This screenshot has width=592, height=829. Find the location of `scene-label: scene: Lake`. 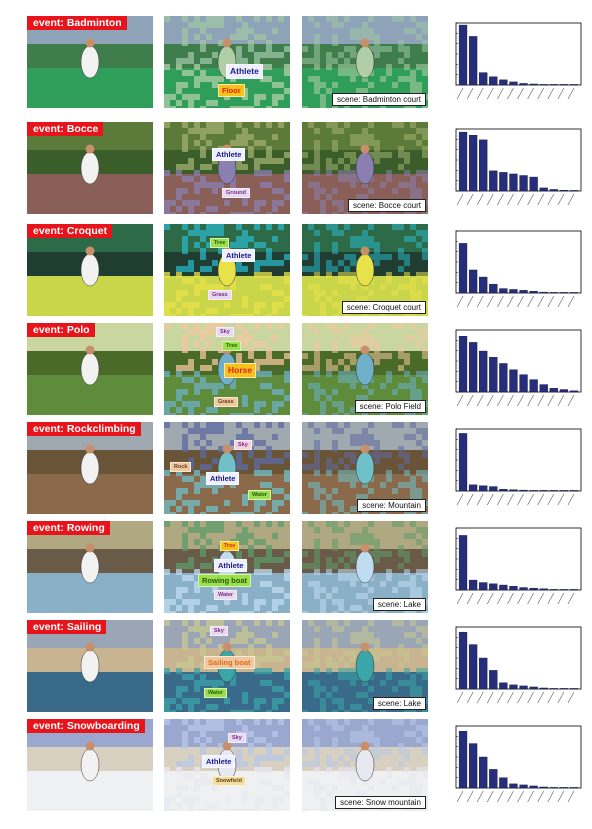

scene-label: scene: Lake is located at coordinates (399, 703).